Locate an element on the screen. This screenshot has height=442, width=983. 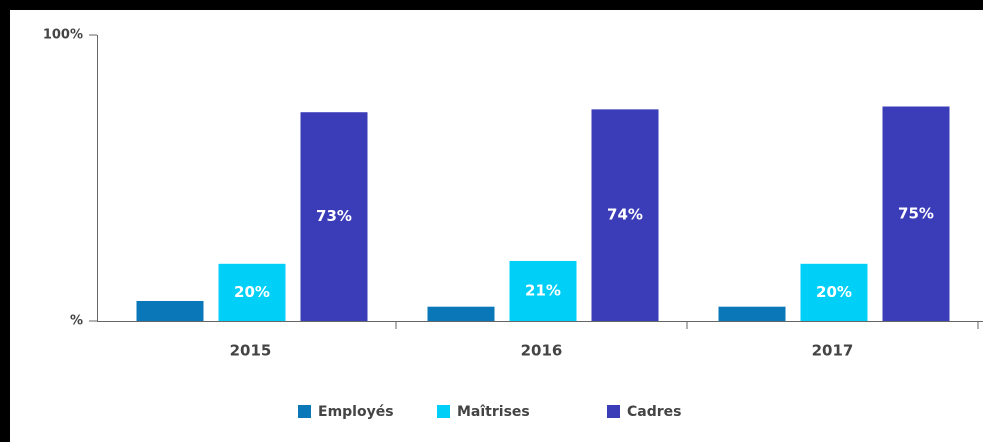
legend-label: Employés is located at coordinates (356, 412).